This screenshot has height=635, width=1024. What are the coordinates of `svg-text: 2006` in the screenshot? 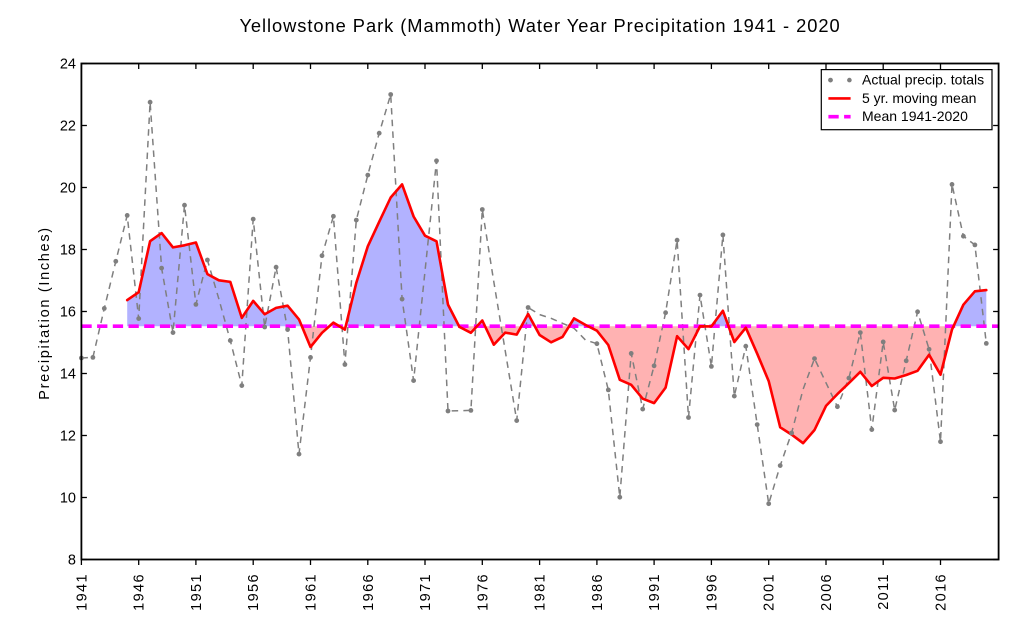 It's located at (827, 592).